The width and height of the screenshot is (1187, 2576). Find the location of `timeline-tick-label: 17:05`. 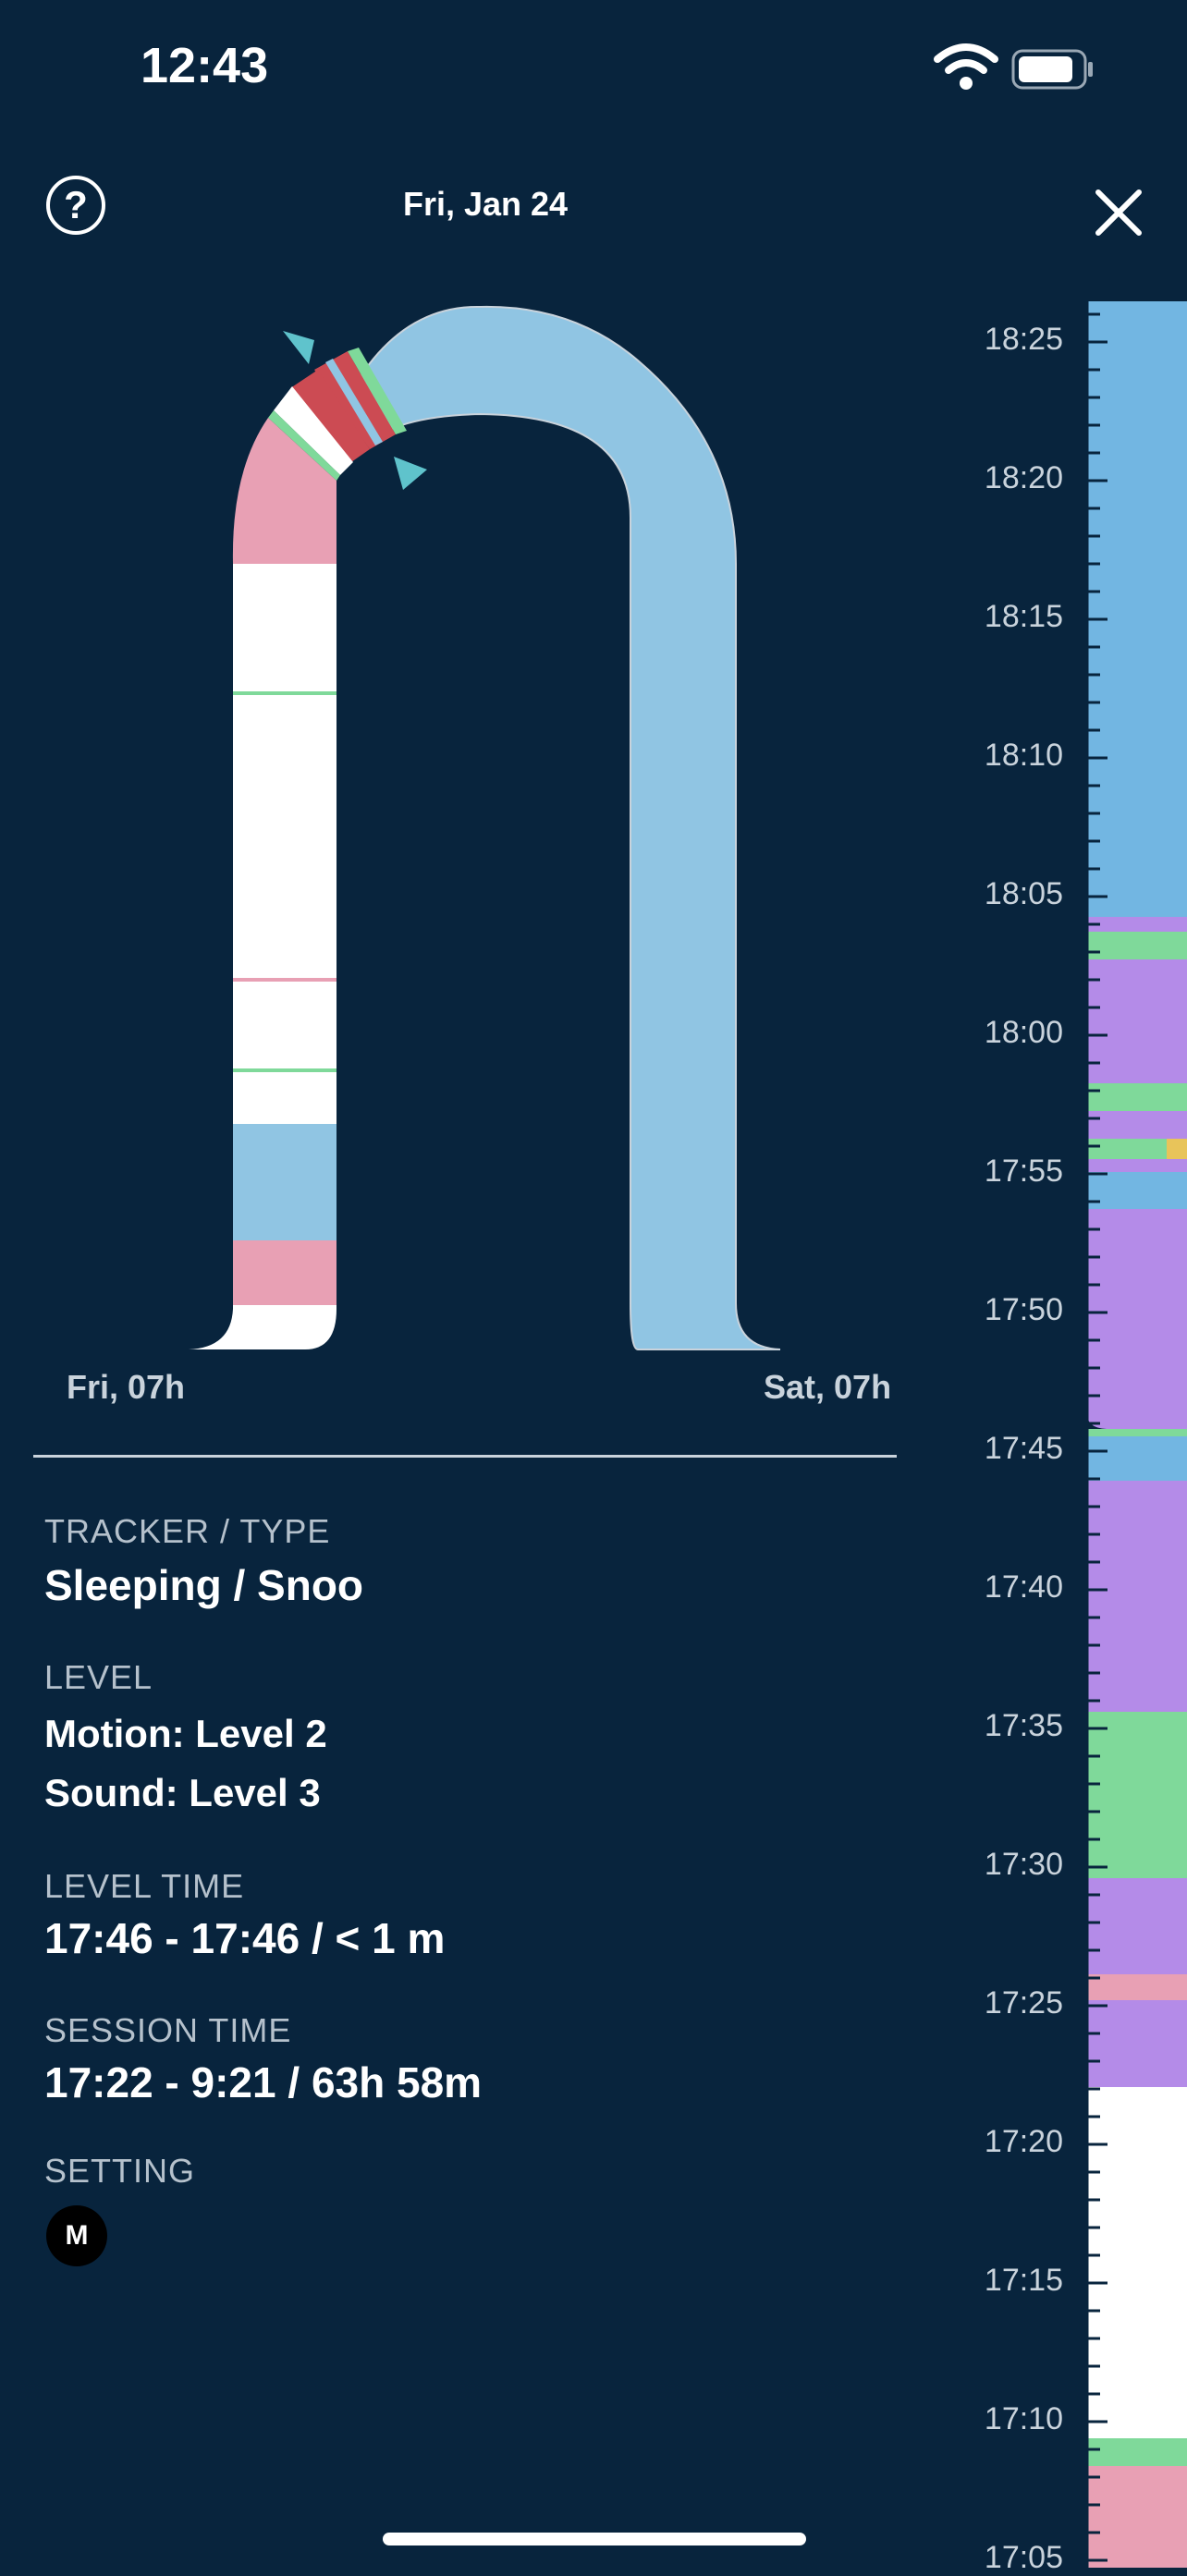

timeline-tick-label: 17:05 is located at coordinates (1023, 2557).